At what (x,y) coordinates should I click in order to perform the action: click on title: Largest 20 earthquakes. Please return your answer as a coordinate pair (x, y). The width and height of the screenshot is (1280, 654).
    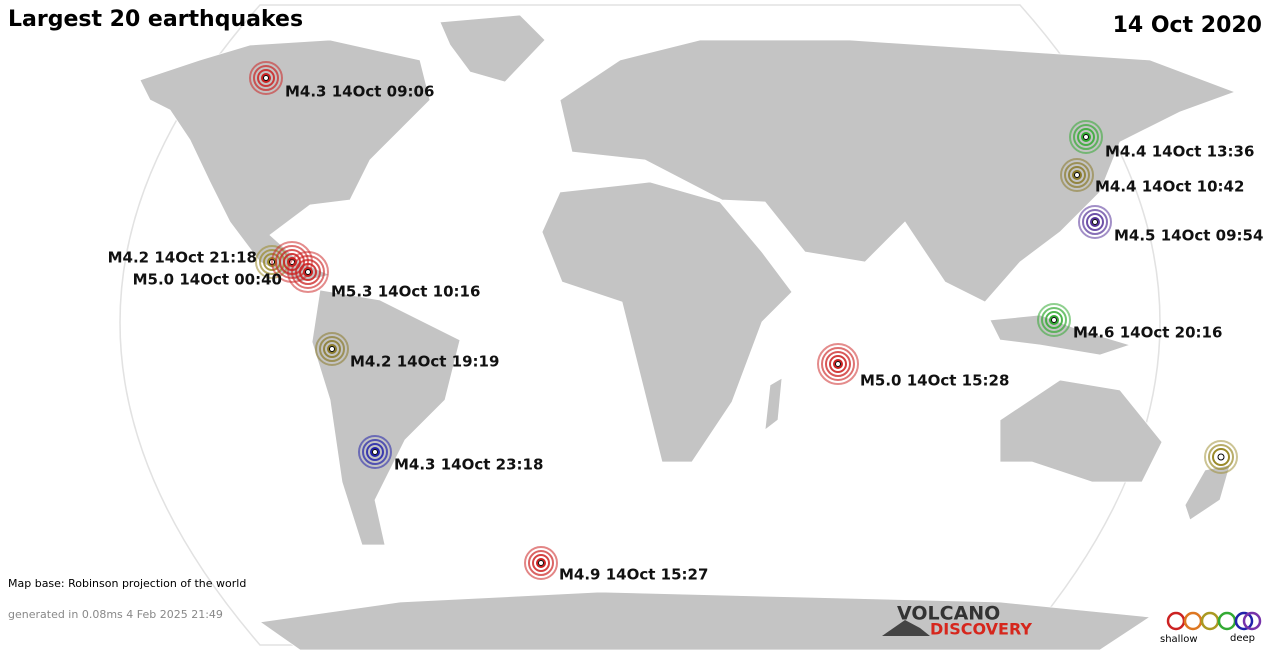
    Looking at the image, I should click on (155, 19).